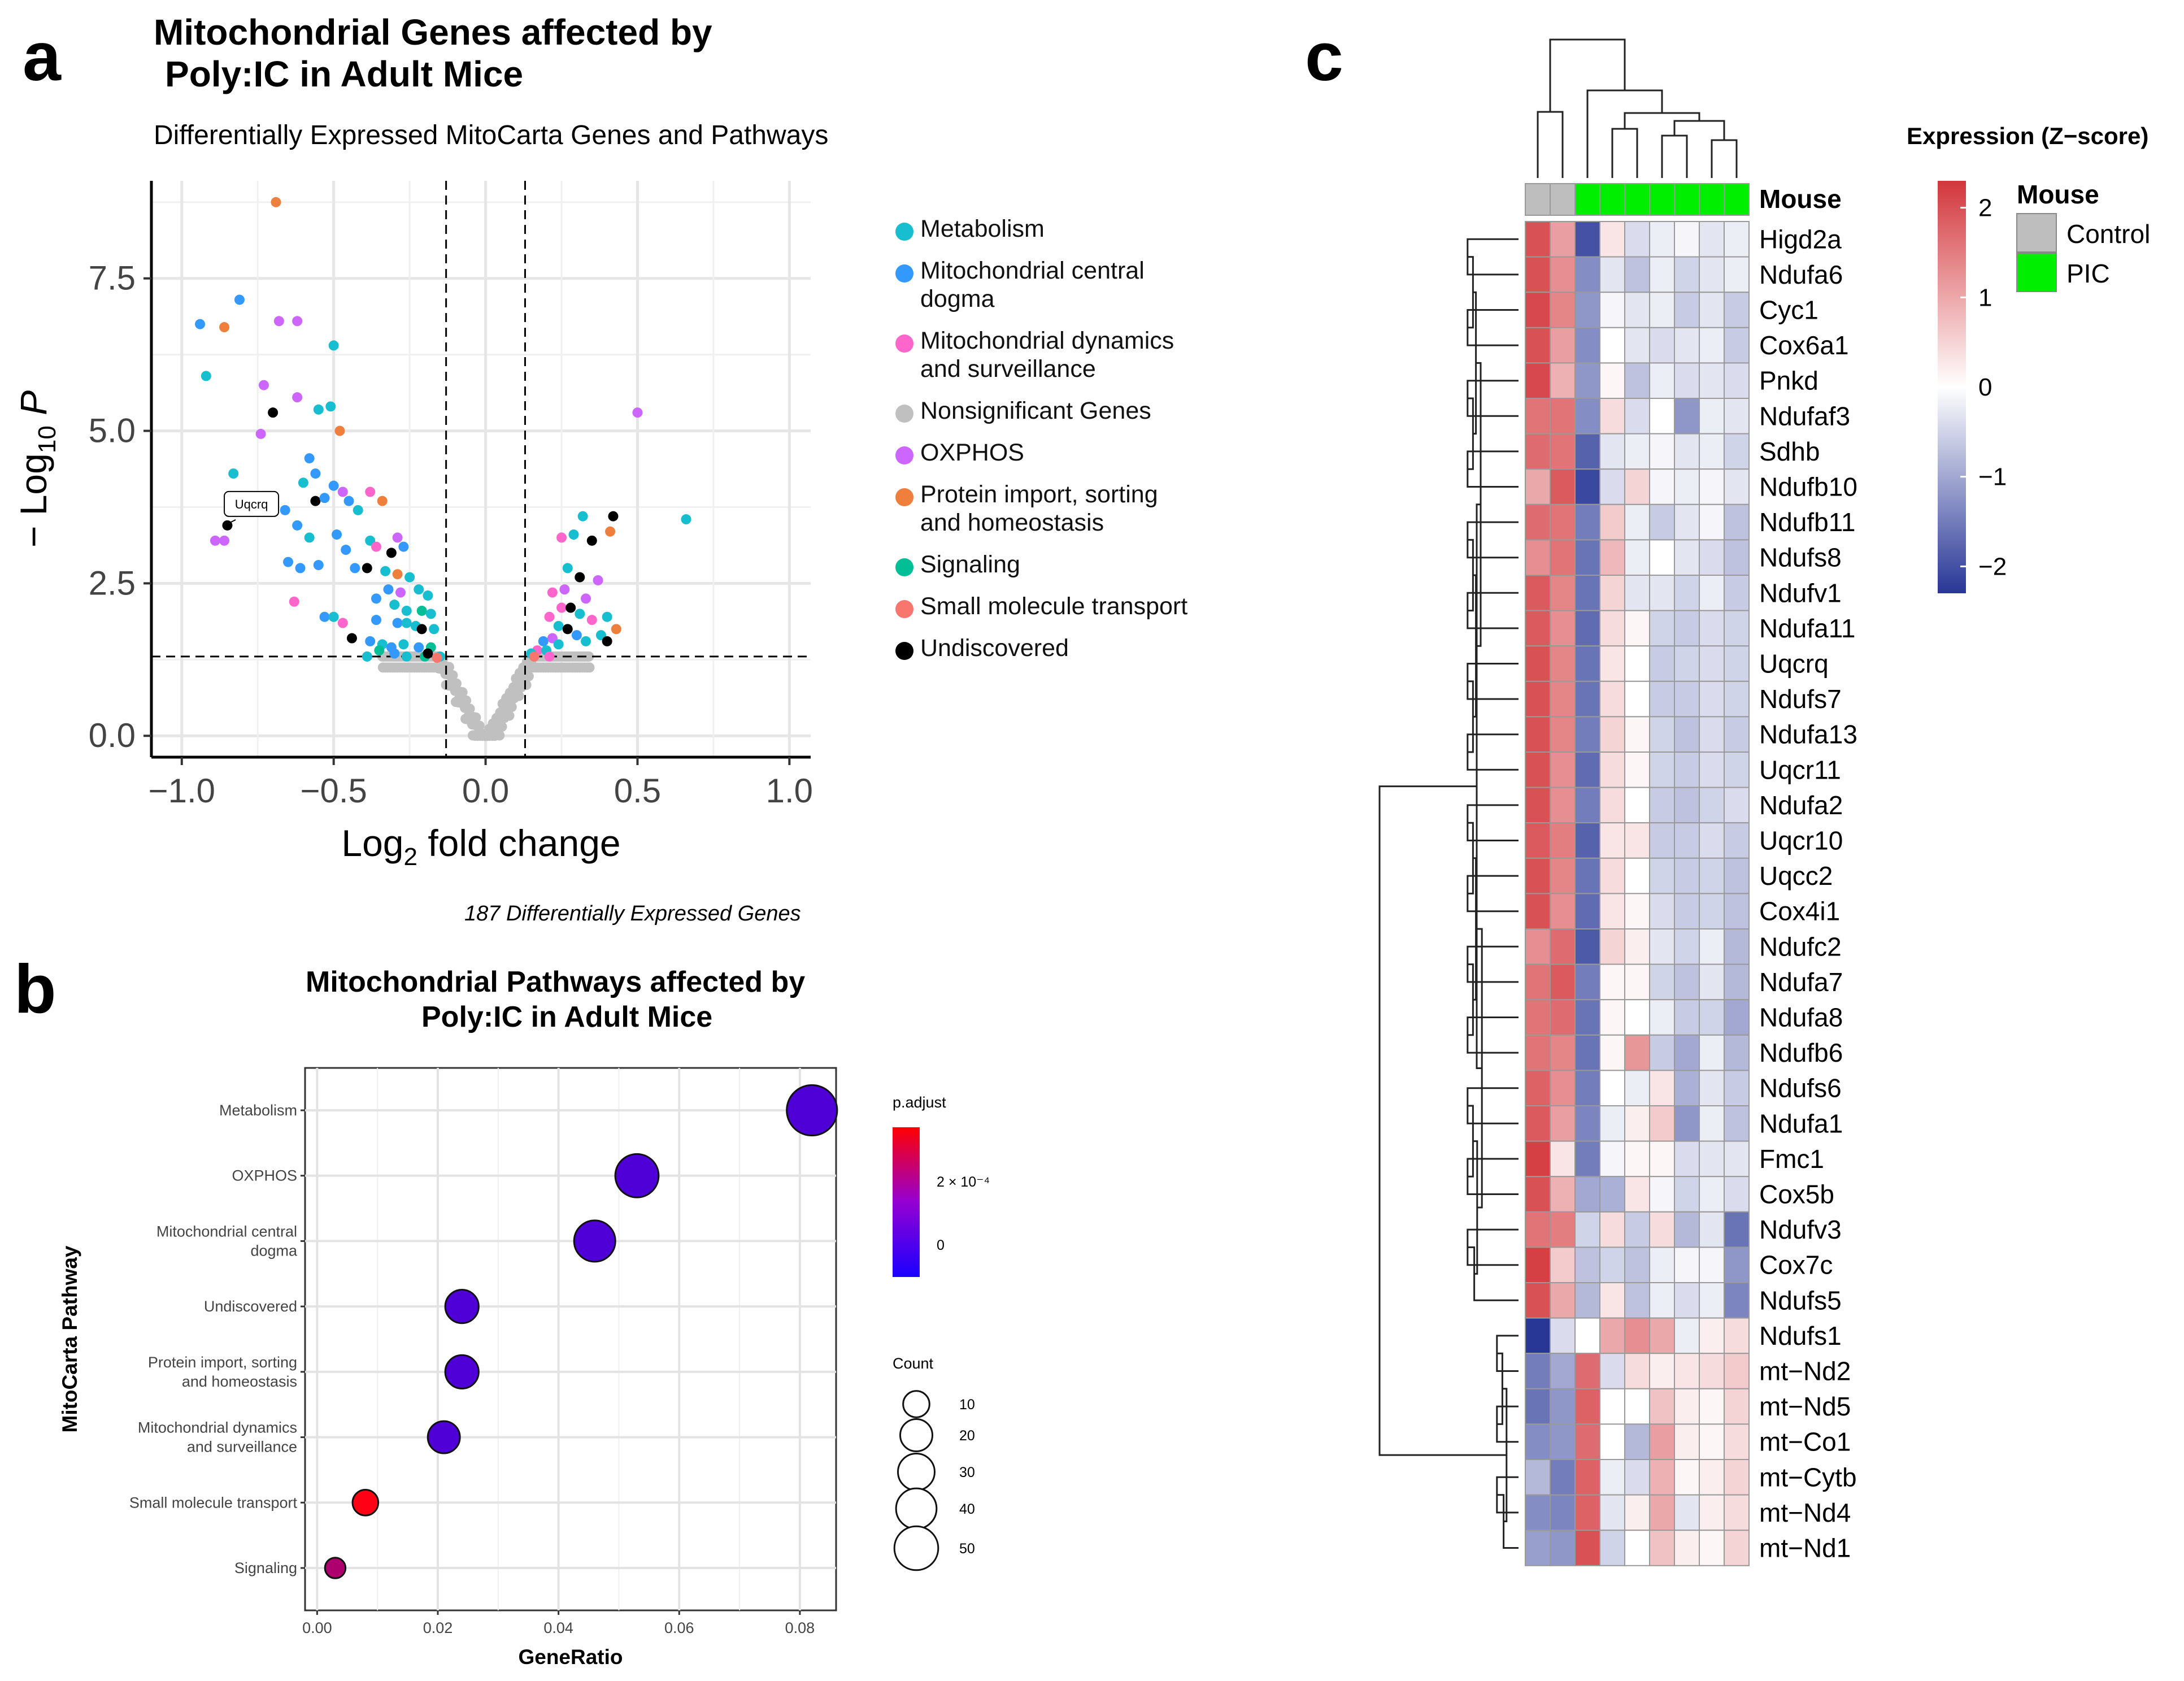  What do you see at coordinates (789, 791) in the screenshot?
I see `x-tick-label: 1.0` at bounding box center [789, 791].